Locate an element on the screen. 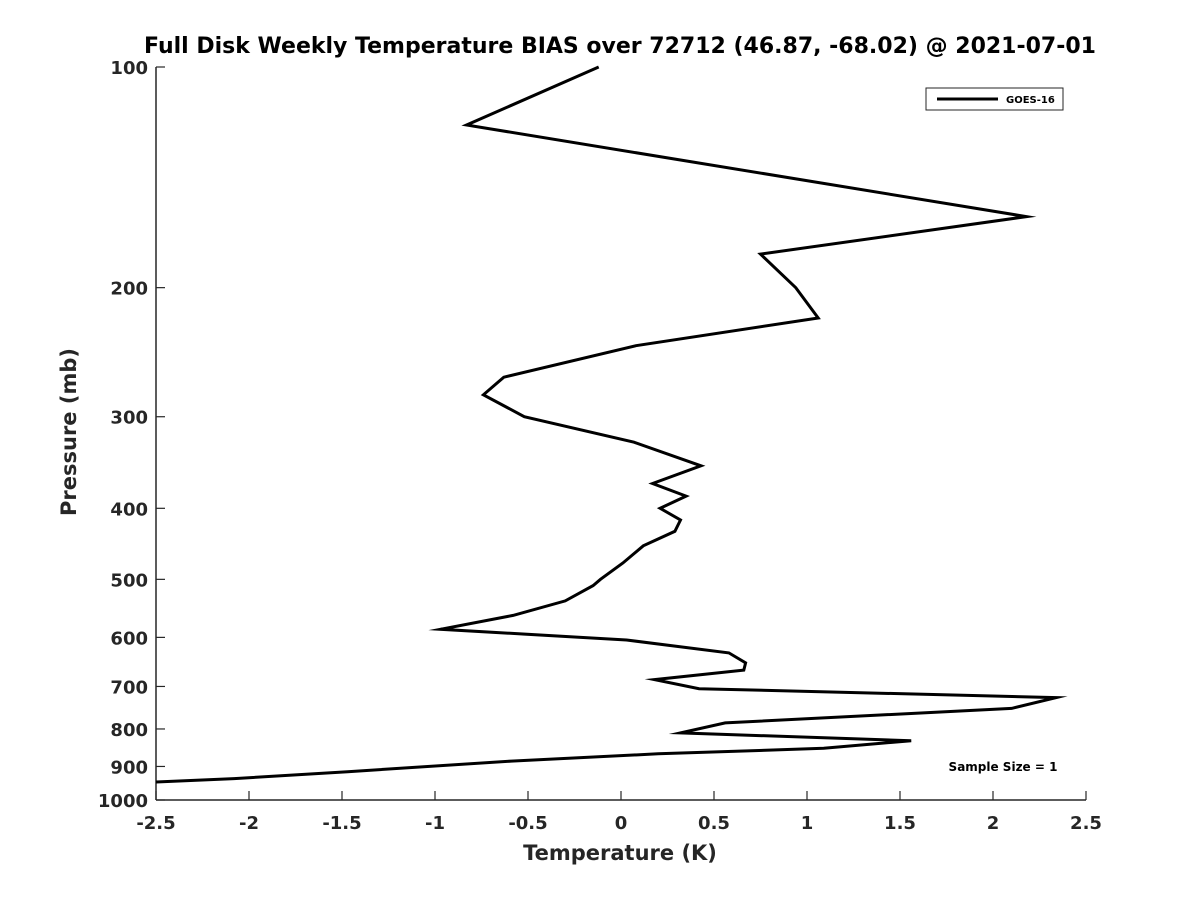 This screenshot has height=900, width=1200. legend: GOES-16 is located at coordinates (994, 99).